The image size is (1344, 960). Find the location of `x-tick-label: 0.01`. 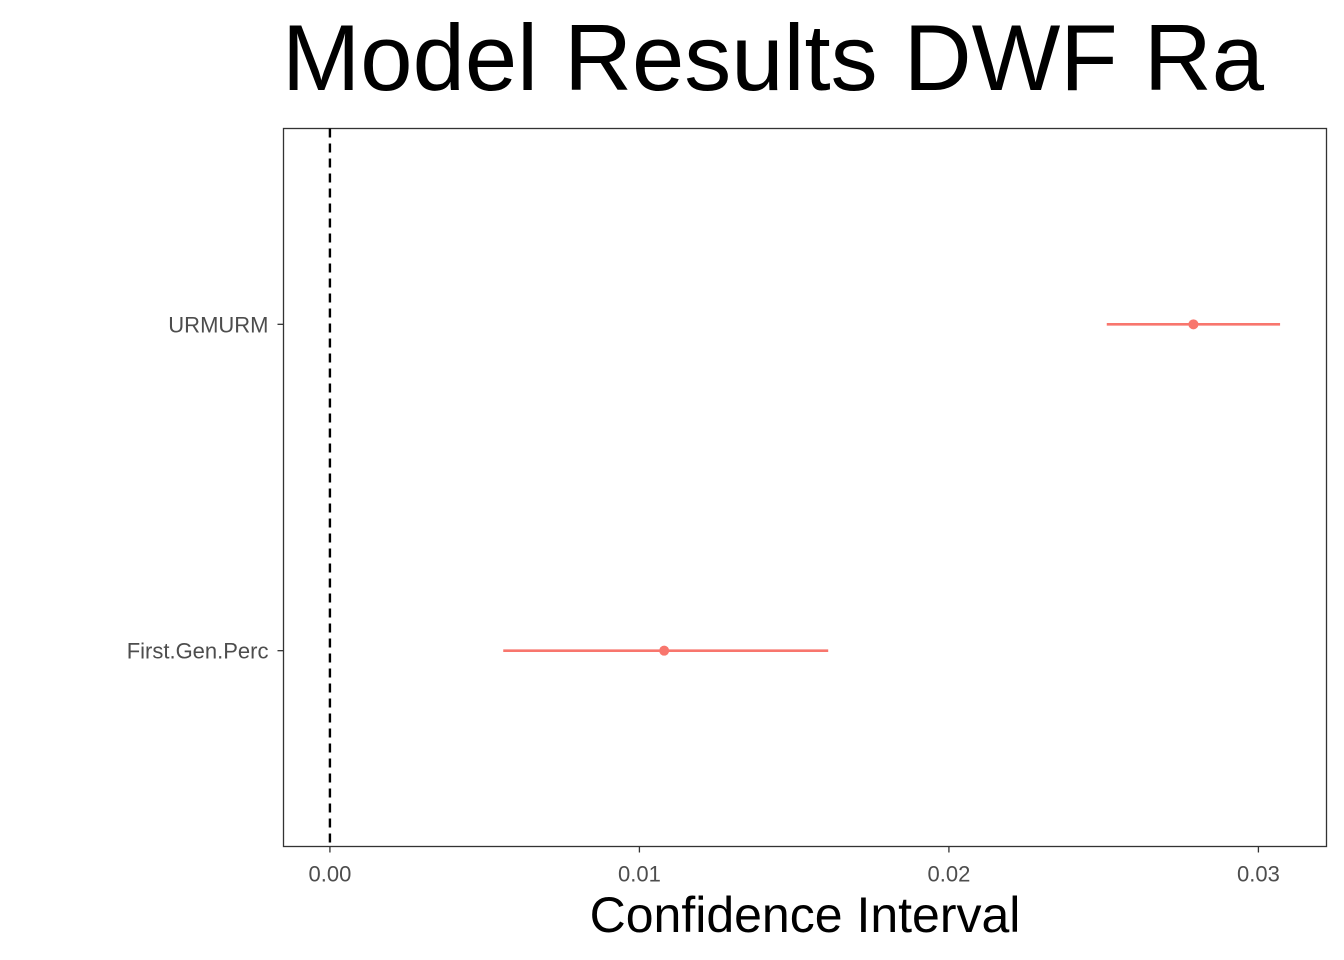

x-tick-label: 0.01 is located at coordinates (639, 874).